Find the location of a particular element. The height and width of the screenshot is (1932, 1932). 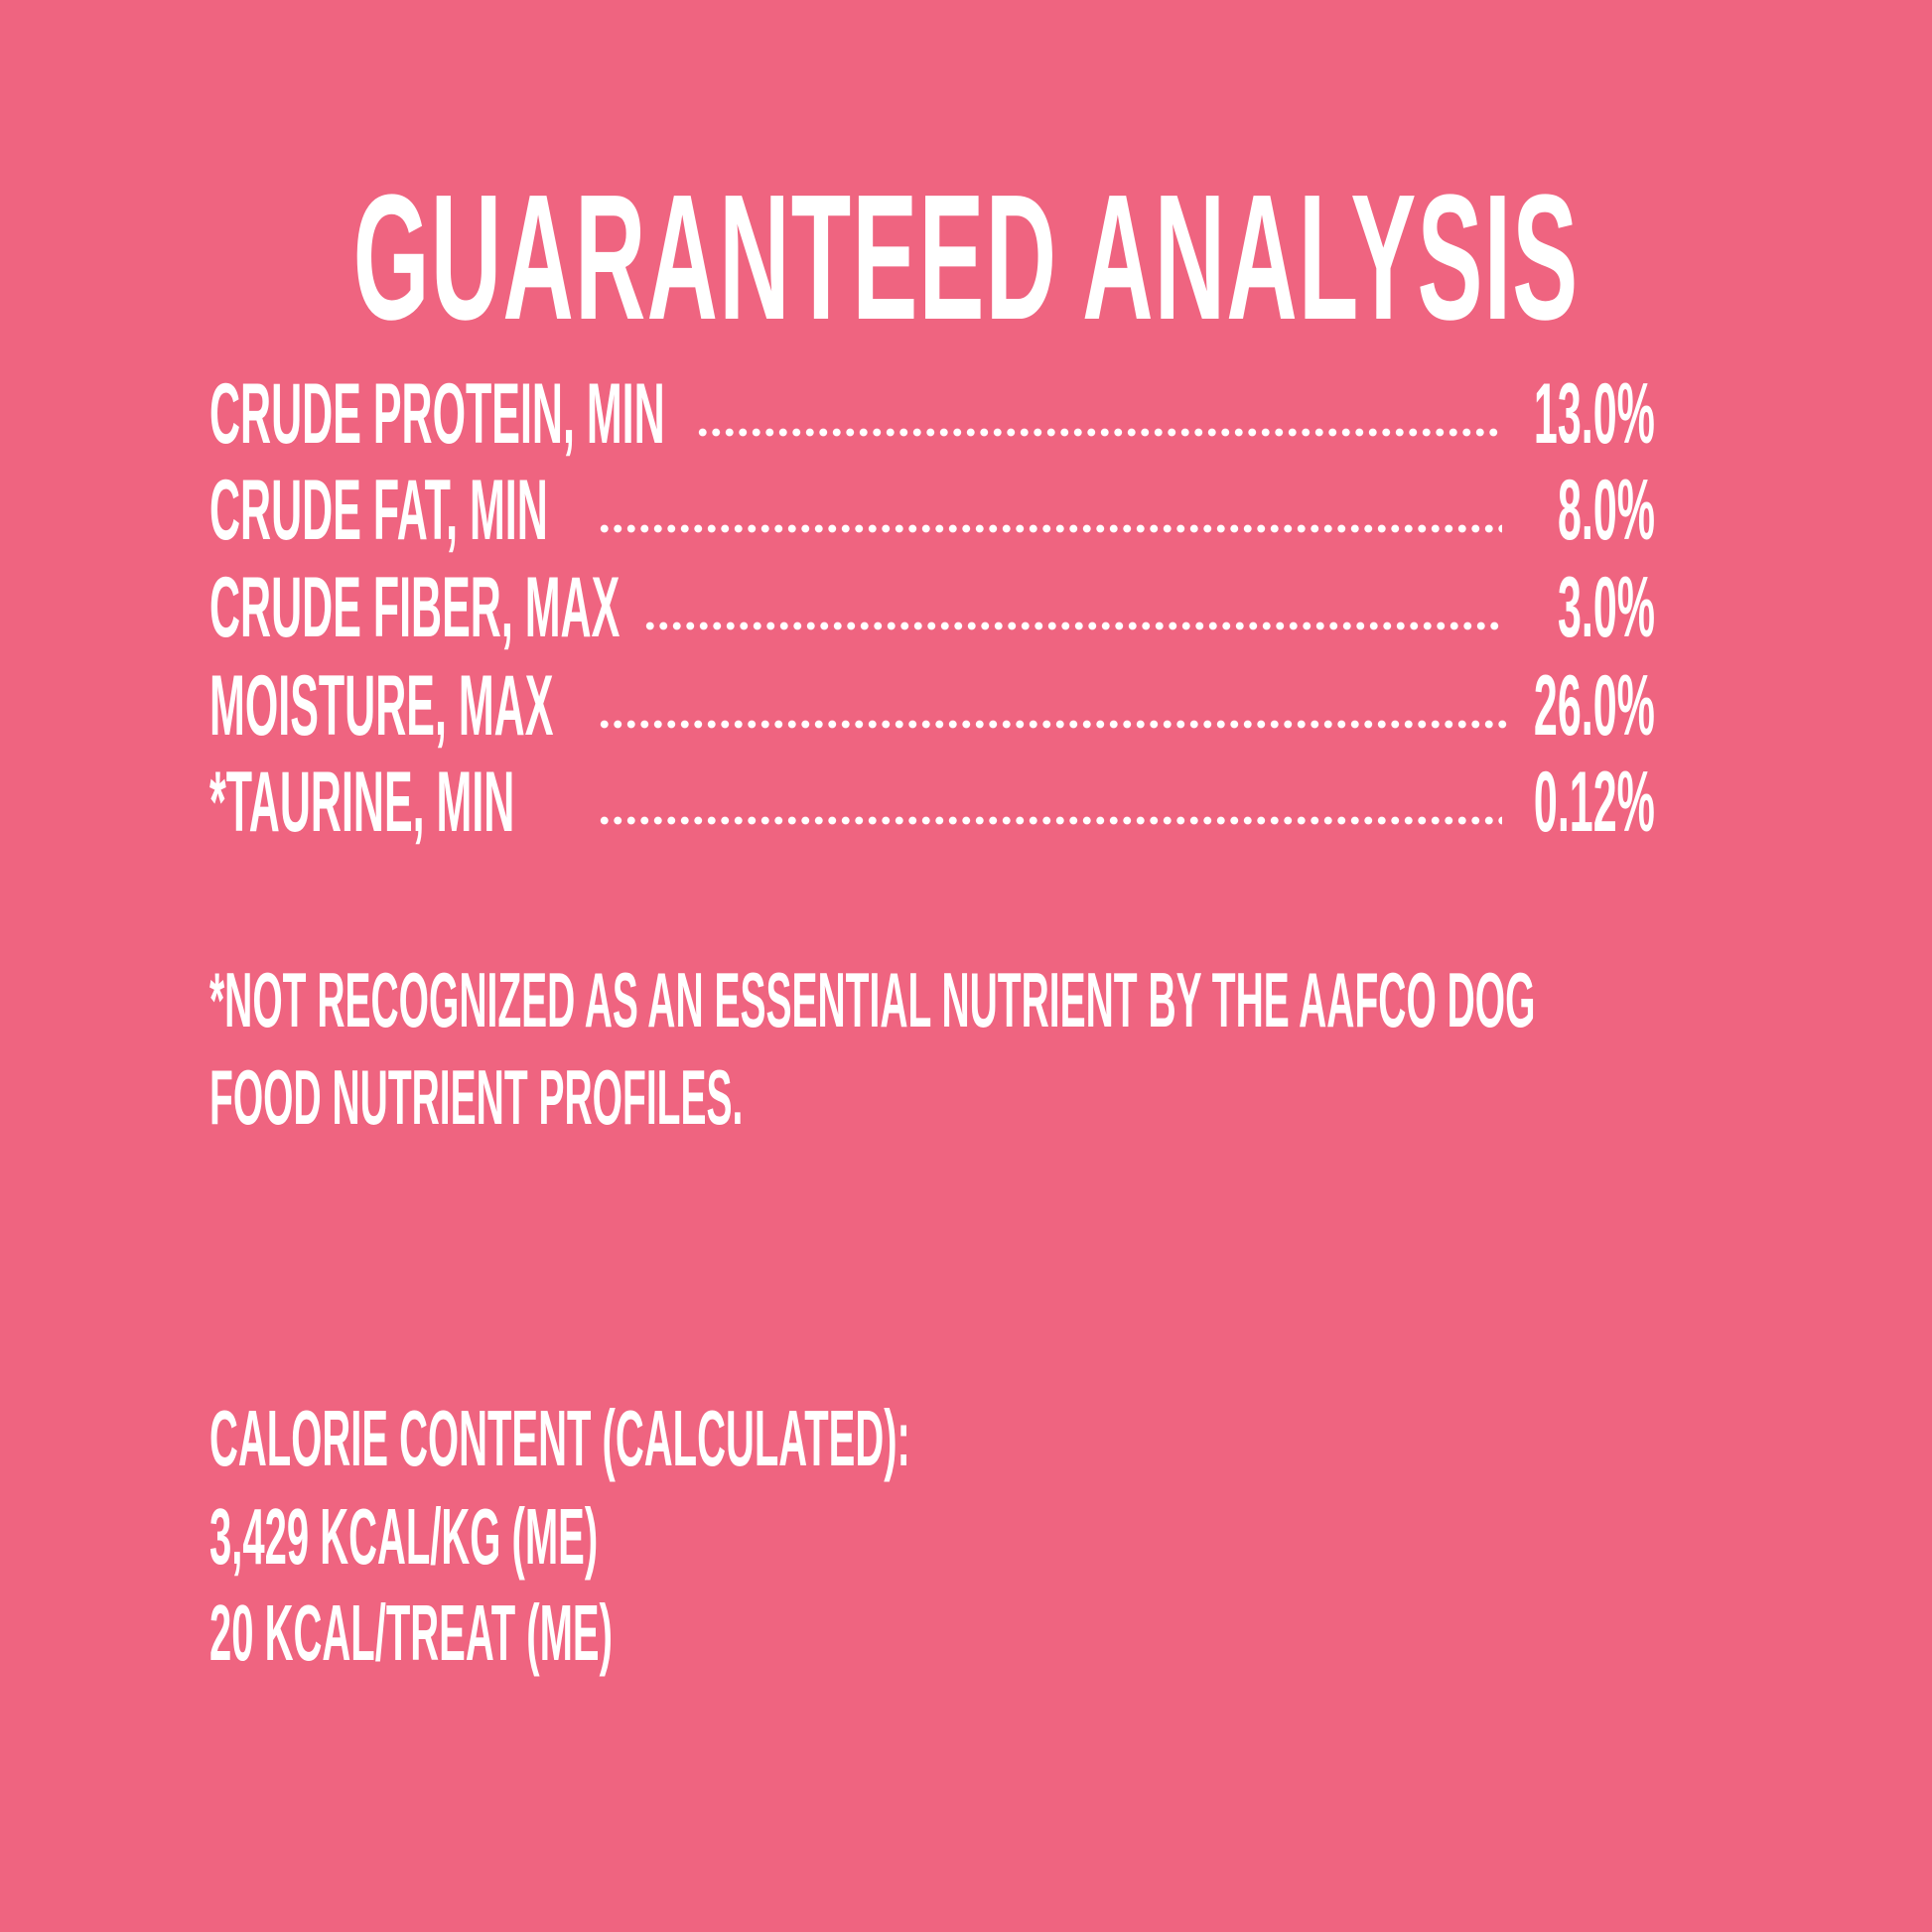

row-value-fiber: 3.0% is located at coordinates (1606, 607).